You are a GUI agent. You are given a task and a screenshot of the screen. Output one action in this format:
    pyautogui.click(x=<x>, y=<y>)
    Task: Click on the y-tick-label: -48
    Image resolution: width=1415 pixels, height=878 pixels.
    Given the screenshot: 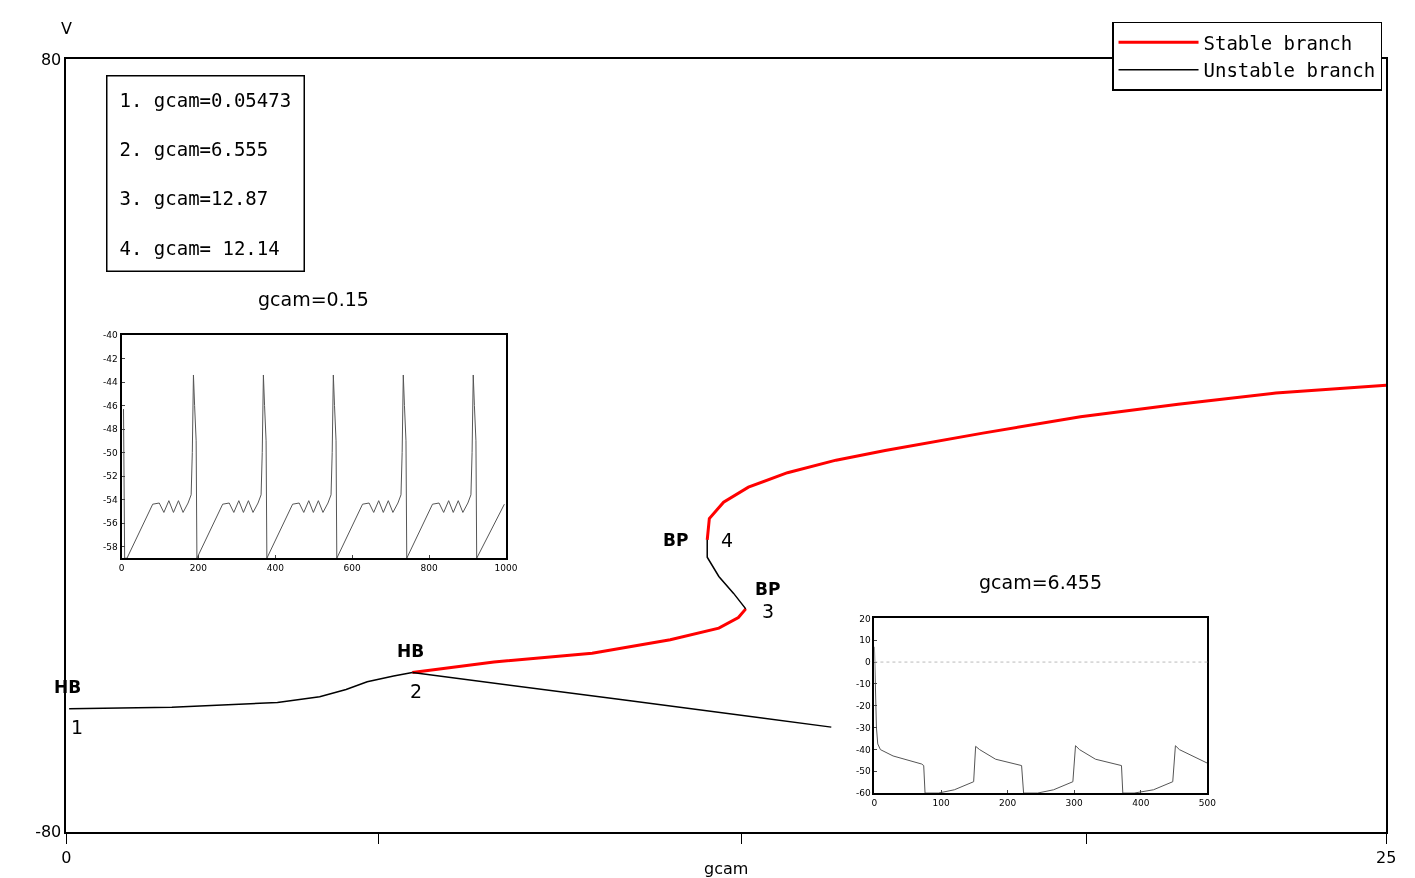 What is the action you would take?
    pyautogui.click(x=111, y=429)
    